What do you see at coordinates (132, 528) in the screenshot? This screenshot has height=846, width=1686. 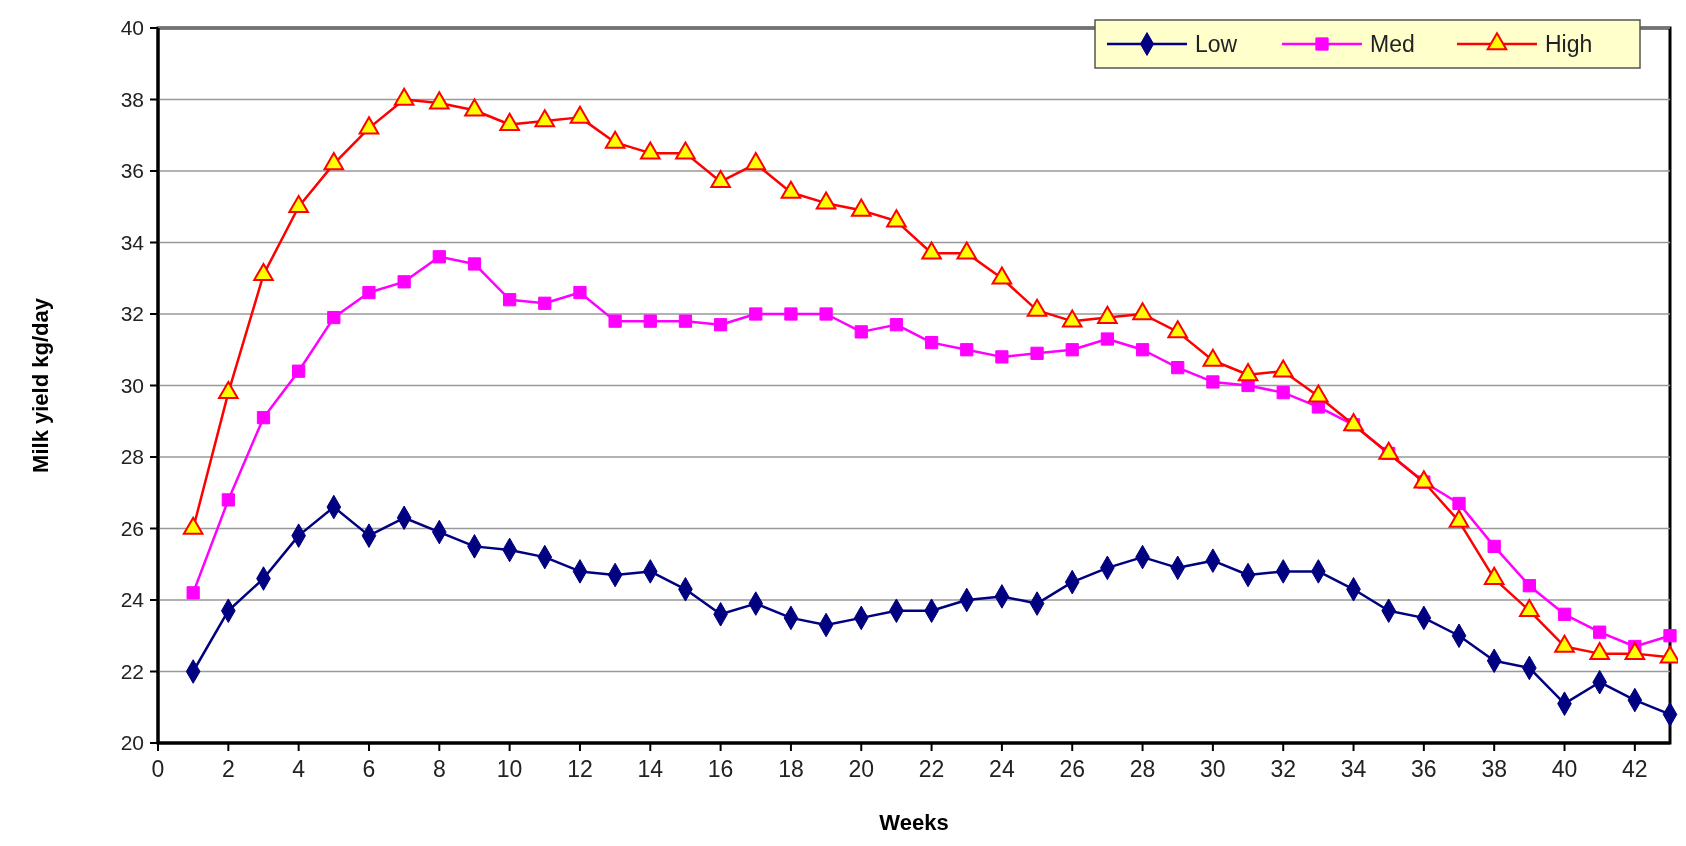 I see `y-tick-label: 26` at bounding box center [132, 528].